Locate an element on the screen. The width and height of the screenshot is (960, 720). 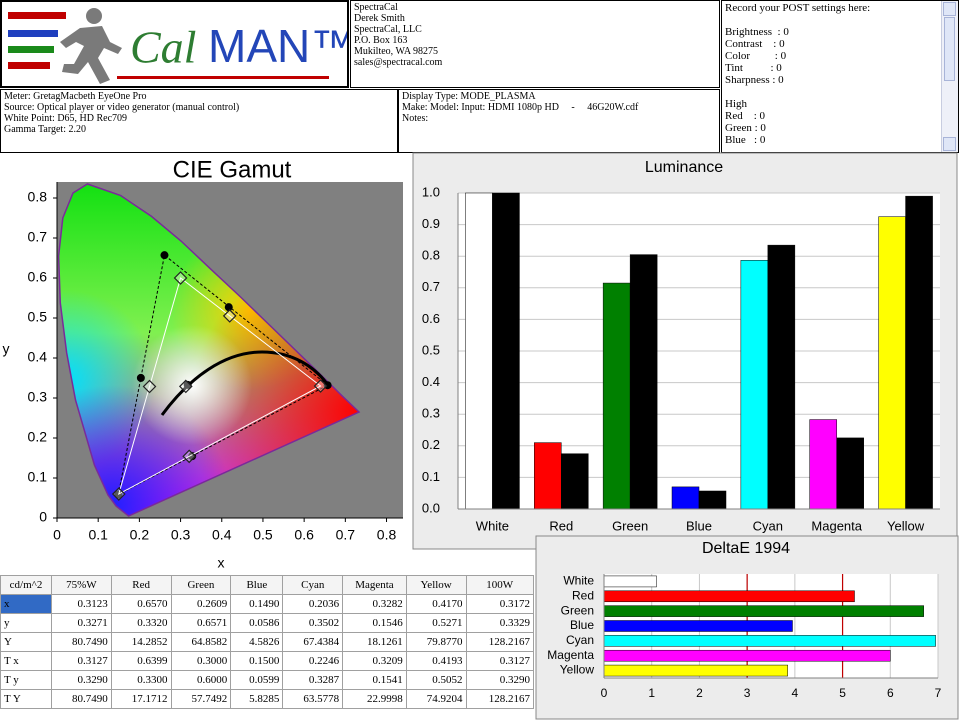
column-header: 75%W is located at coordinates (81, 585).